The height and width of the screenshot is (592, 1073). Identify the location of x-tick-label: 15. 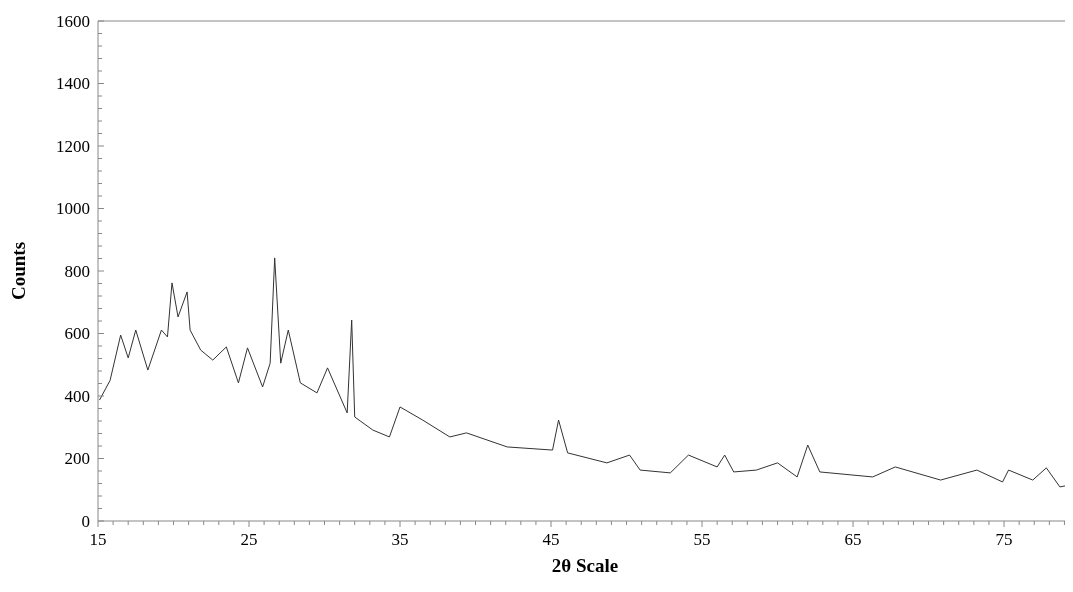
(98, 539).